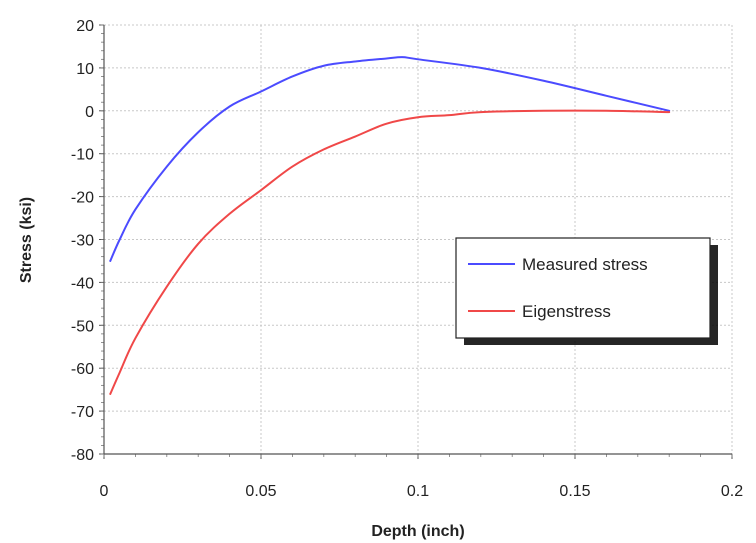 This screenshot has width=756, height=543. What do you see at coordinates (566, 311) in the screenshot?
I see `legend-label-eigenstress: Eigenstress` at bounding box center [566, 311].